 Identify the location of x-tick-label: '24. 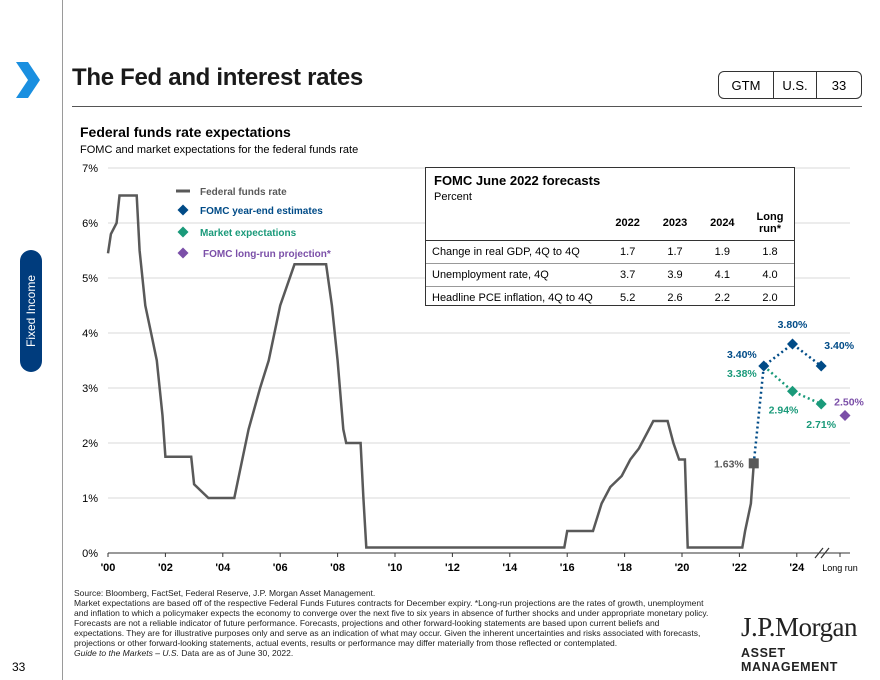
(797, 568).